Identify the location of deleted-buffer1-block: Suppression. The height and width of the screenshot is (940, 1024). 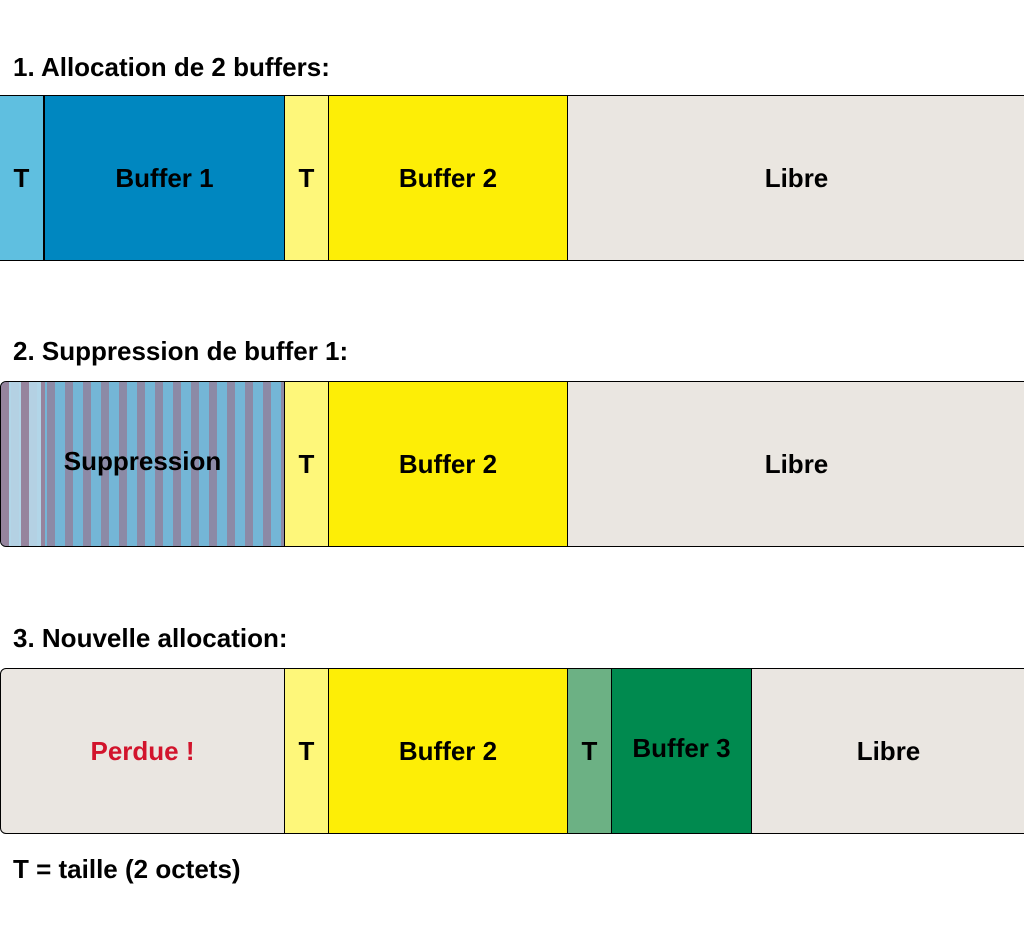
(142, 464).